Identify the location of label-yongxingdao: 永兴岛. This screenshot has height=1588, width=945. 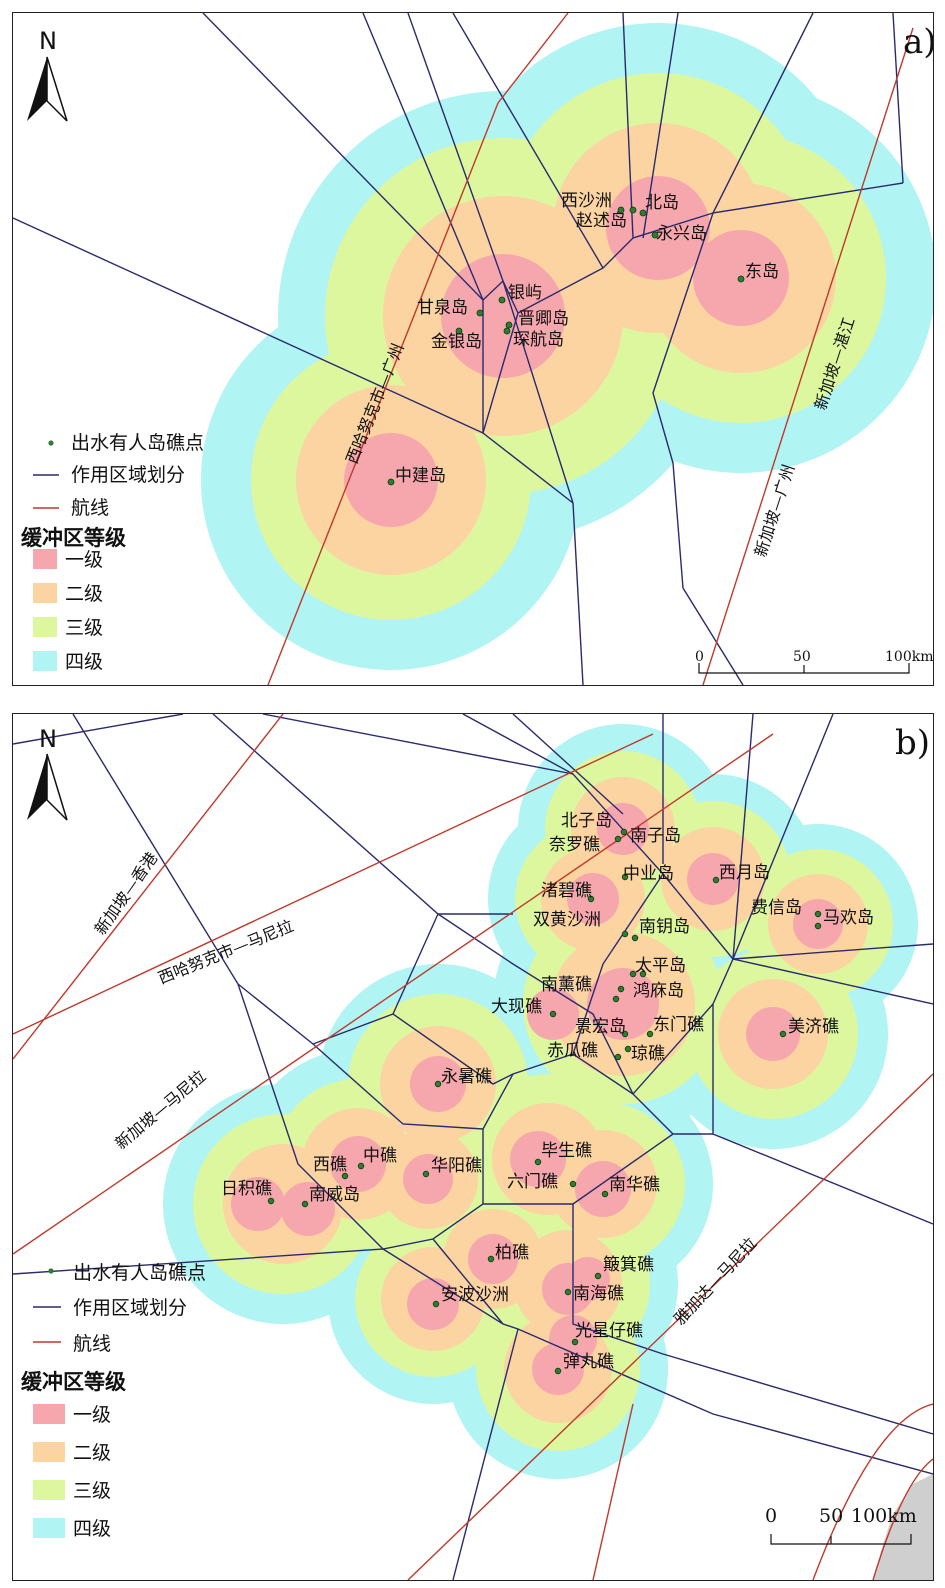
(681, 234).